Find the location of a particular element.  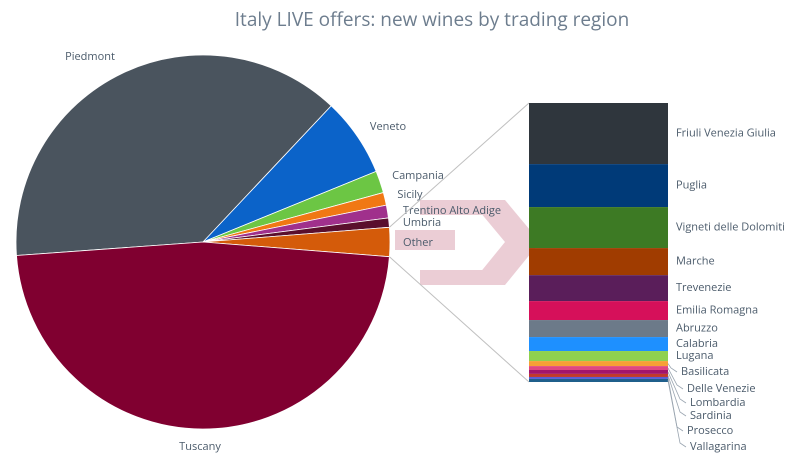

bar-label: Trevenezie is located at coordinates (703, 287).